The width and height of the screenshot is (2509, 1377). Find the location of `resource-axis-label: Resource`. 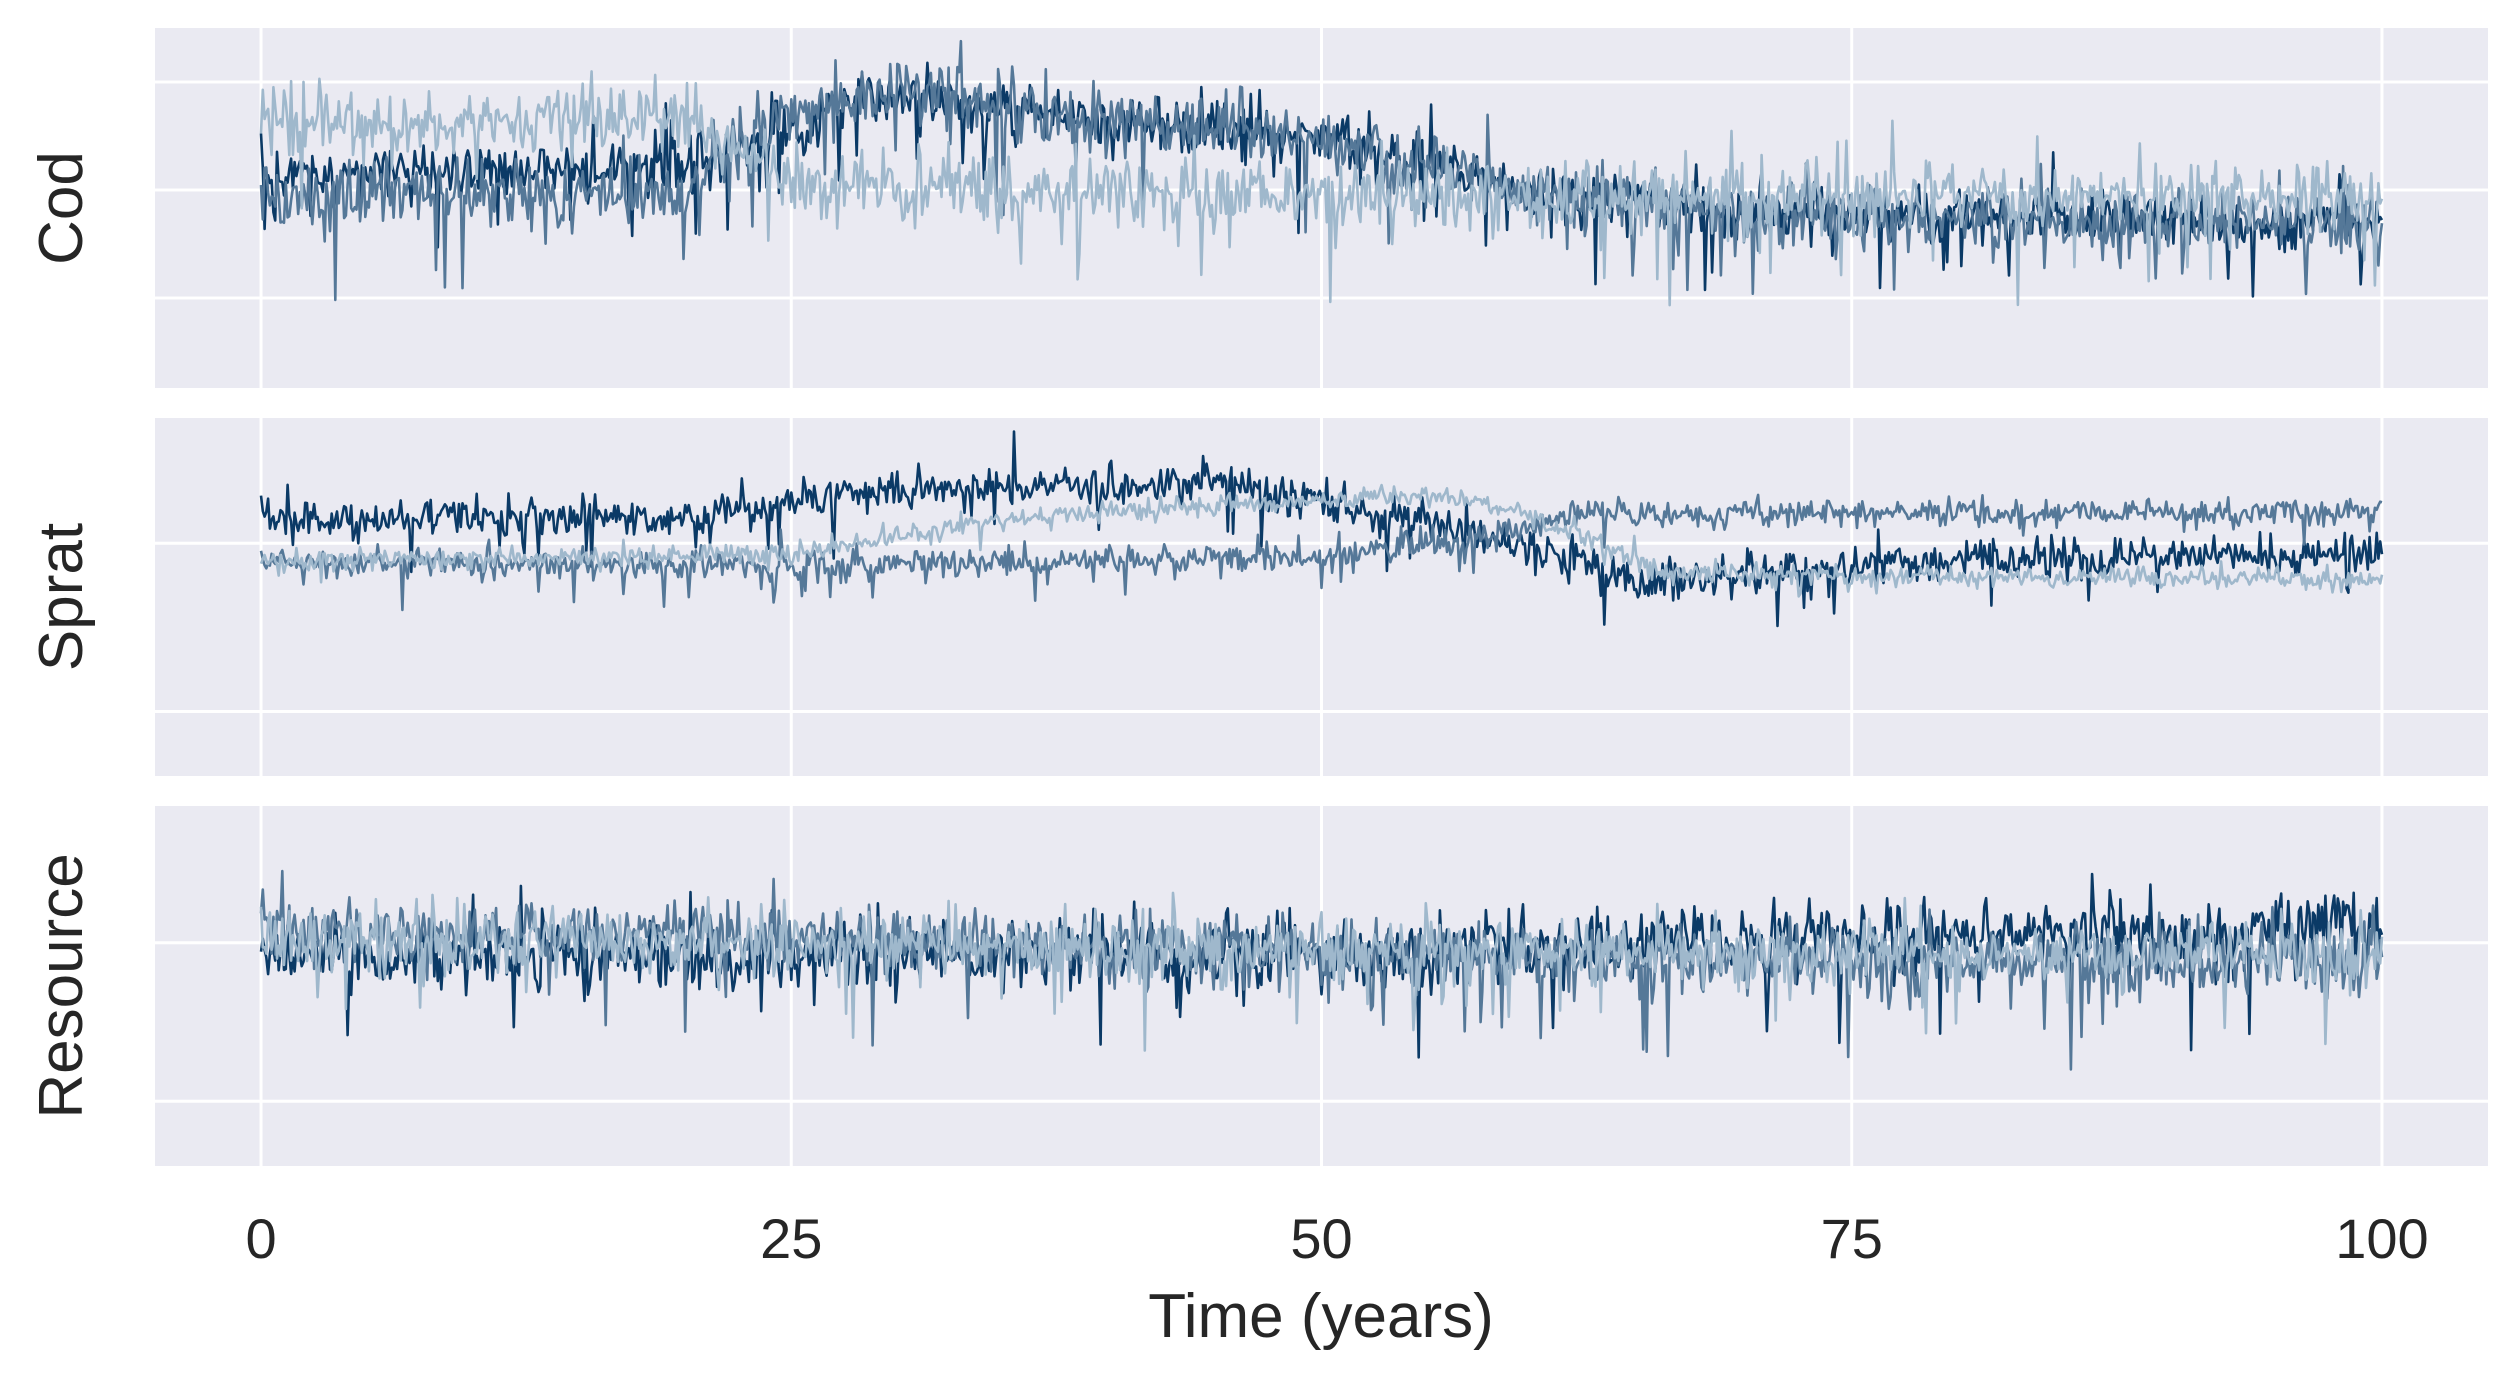

resource-axis-label: Resource is located at coordinates (61, 985).